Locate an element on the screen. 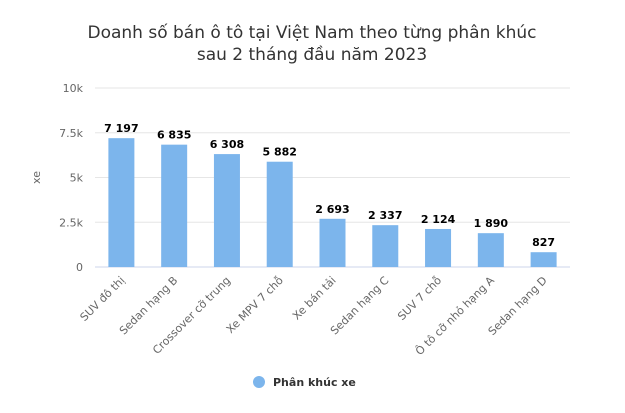 The height and width of the screenshot is (413, 625). legend-marker-icon is located at coordinates (259, 382).